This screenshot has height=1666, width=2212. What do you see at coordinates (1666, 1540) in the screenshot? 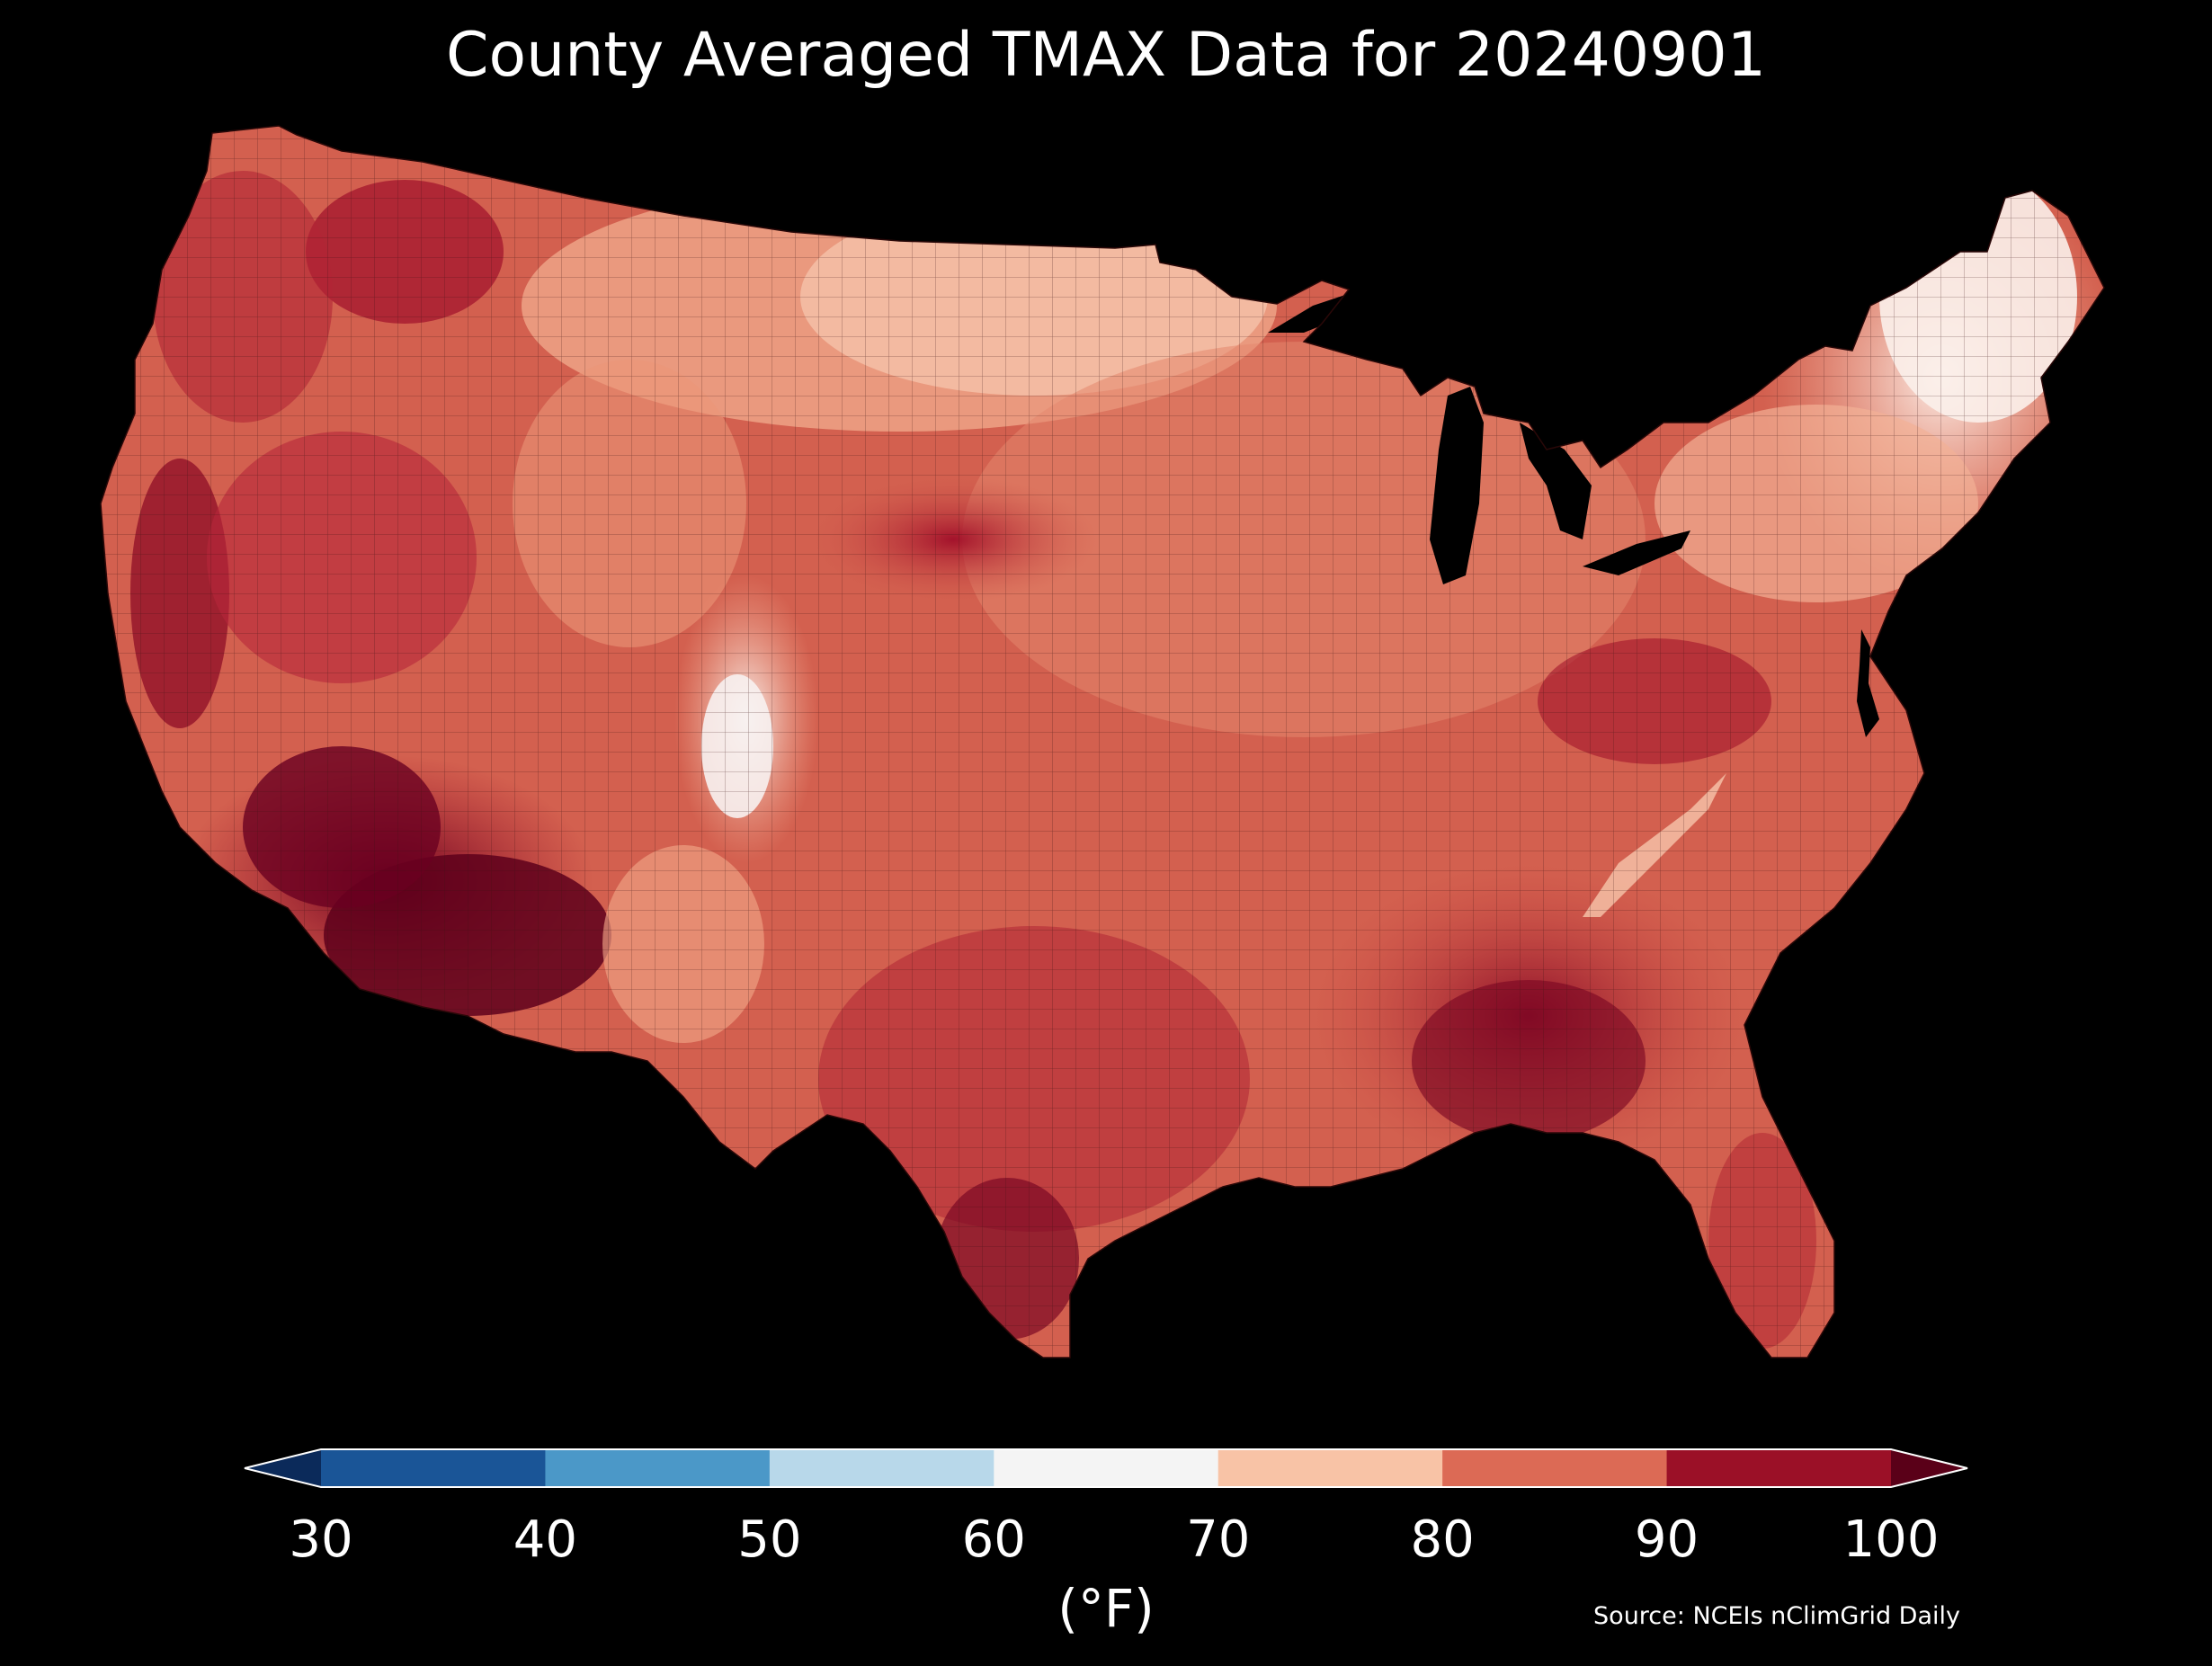
I see `colorbar-tick-label: 90` at bounding box center [1666, 1540].